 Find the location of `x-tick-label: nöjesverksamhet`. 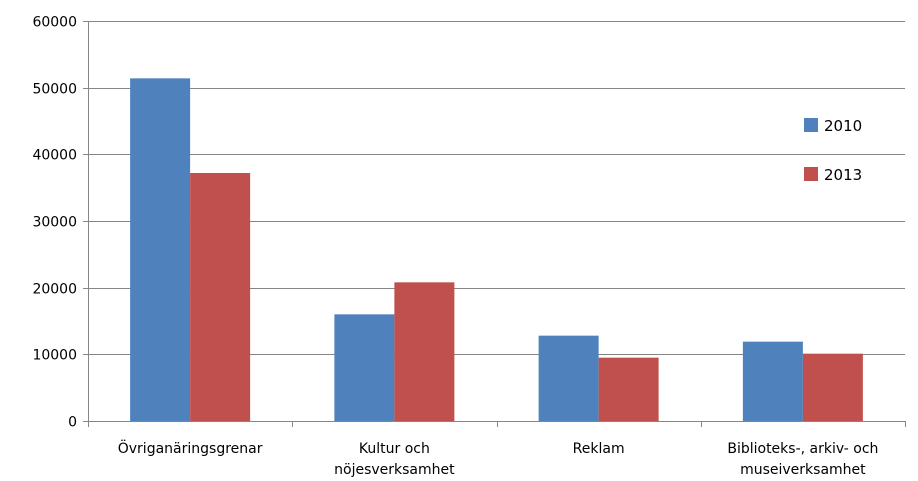

x-tick-label: nöjesverksamhet is located at coordinates (394, 470).